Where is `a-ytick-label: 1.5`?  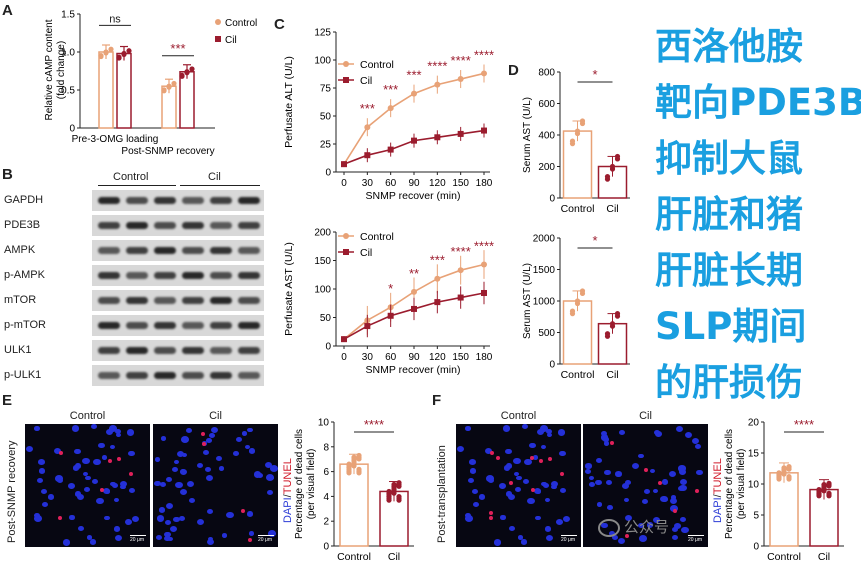 a-ytick-label: 1.5 is located at coordinates (68, 15).